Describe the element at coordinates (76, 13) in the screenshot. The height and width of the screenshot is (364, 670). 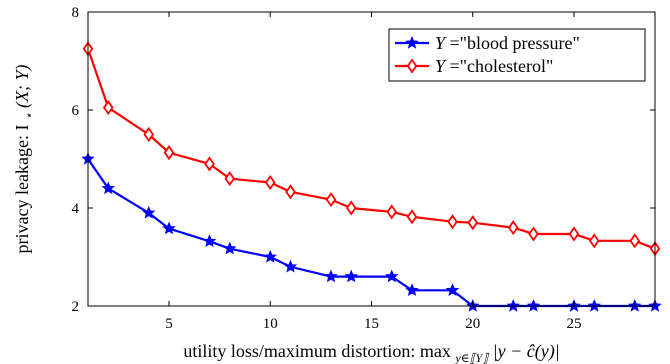
I see `y-tick-label: 8` at that location.